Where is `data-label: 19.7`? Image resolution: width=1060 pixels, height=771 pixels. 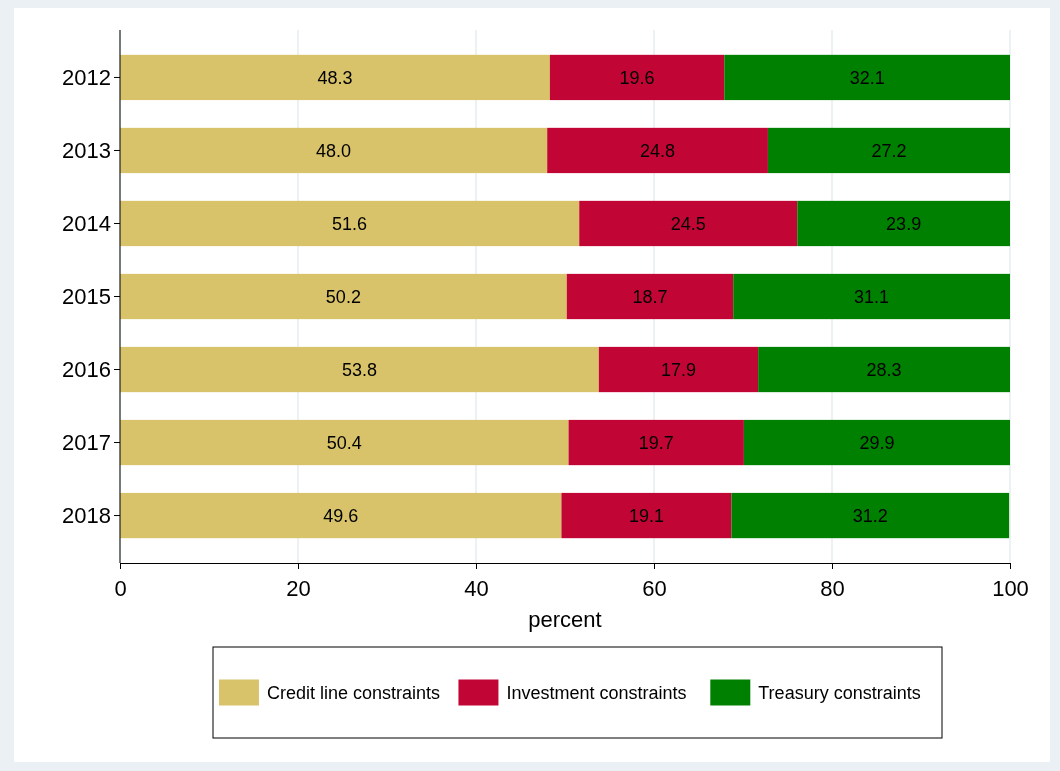
data-label: 19.7 is located at coordinates (656, 442).